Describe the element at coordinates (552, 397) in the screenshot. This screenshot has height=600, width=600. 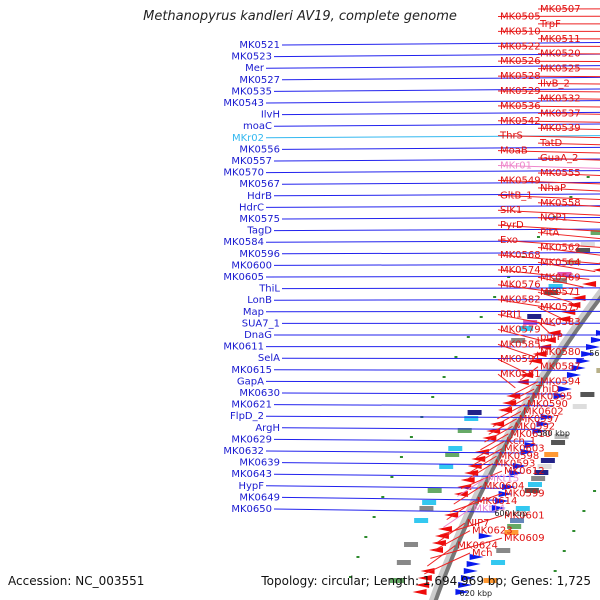
I see `gene-label: MK0595` at that location.